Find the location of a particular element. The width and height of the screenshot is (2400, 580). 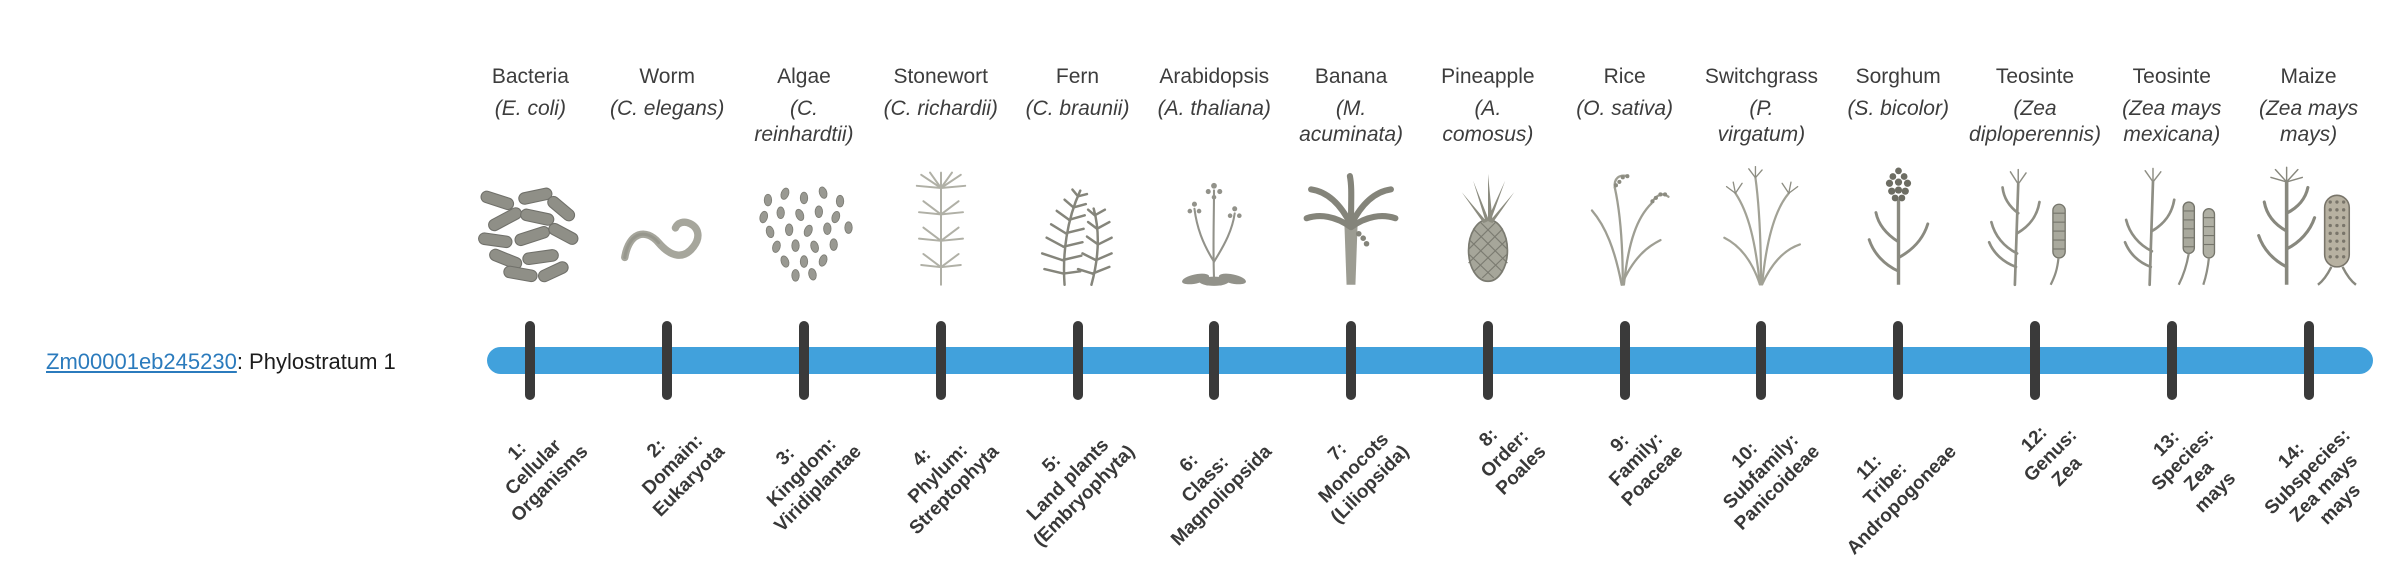

organism-column: Worm (C. elegans) 2: Domain: Eukaryota is located at coordinates (667, 290).